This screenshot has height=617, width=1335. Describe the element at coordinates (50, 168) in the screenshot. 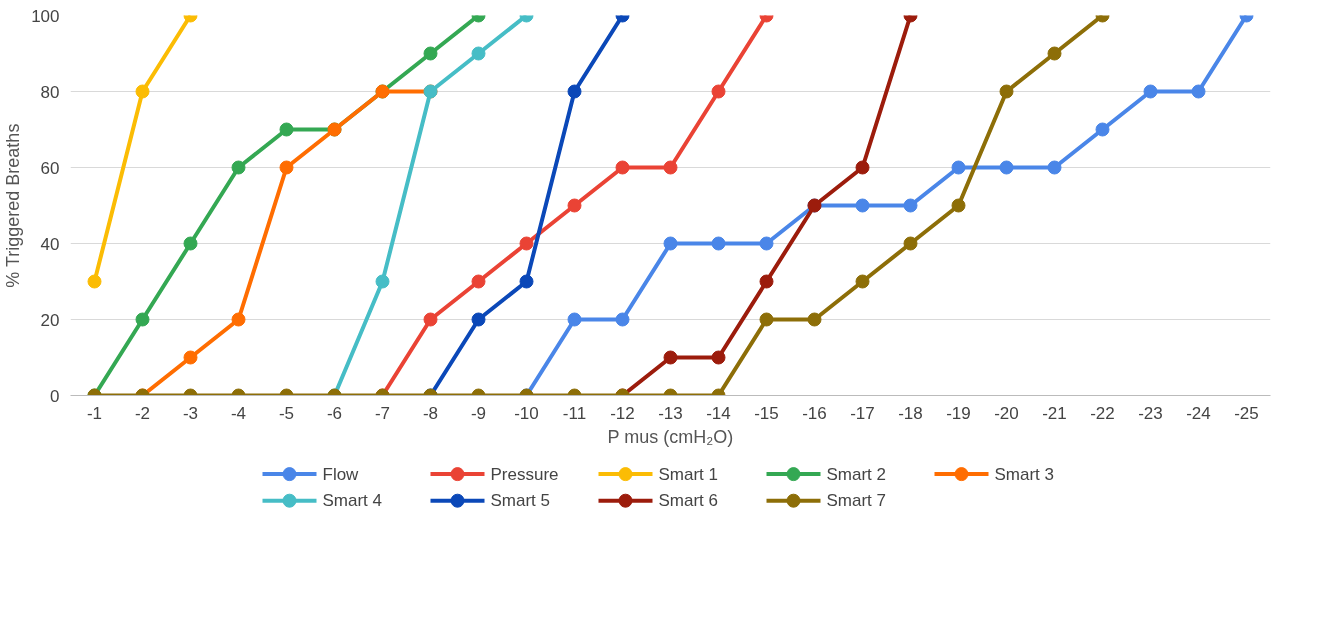

I see `y-tick-label: 60` at that location.